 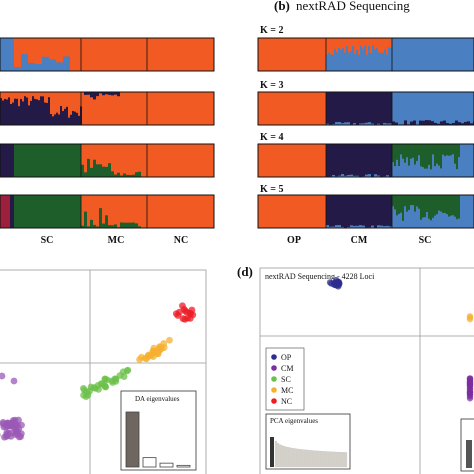 I want to click on structure-a-blue-segment, so click(x=7, y=54).